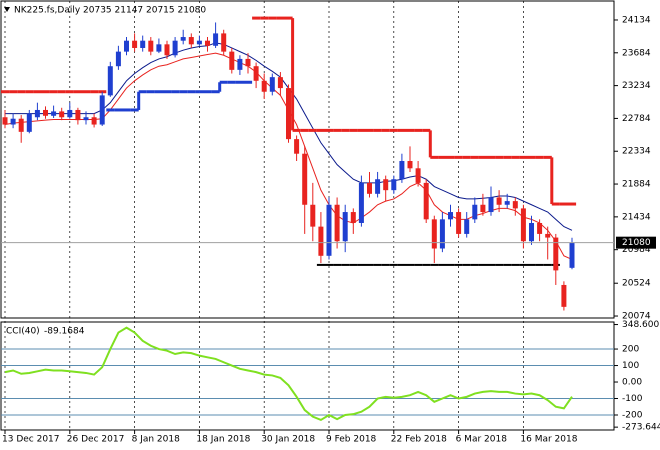 This screenshot has width=660, height=450. I want to click on y-tick-label: 0.00, so click(632, 383).